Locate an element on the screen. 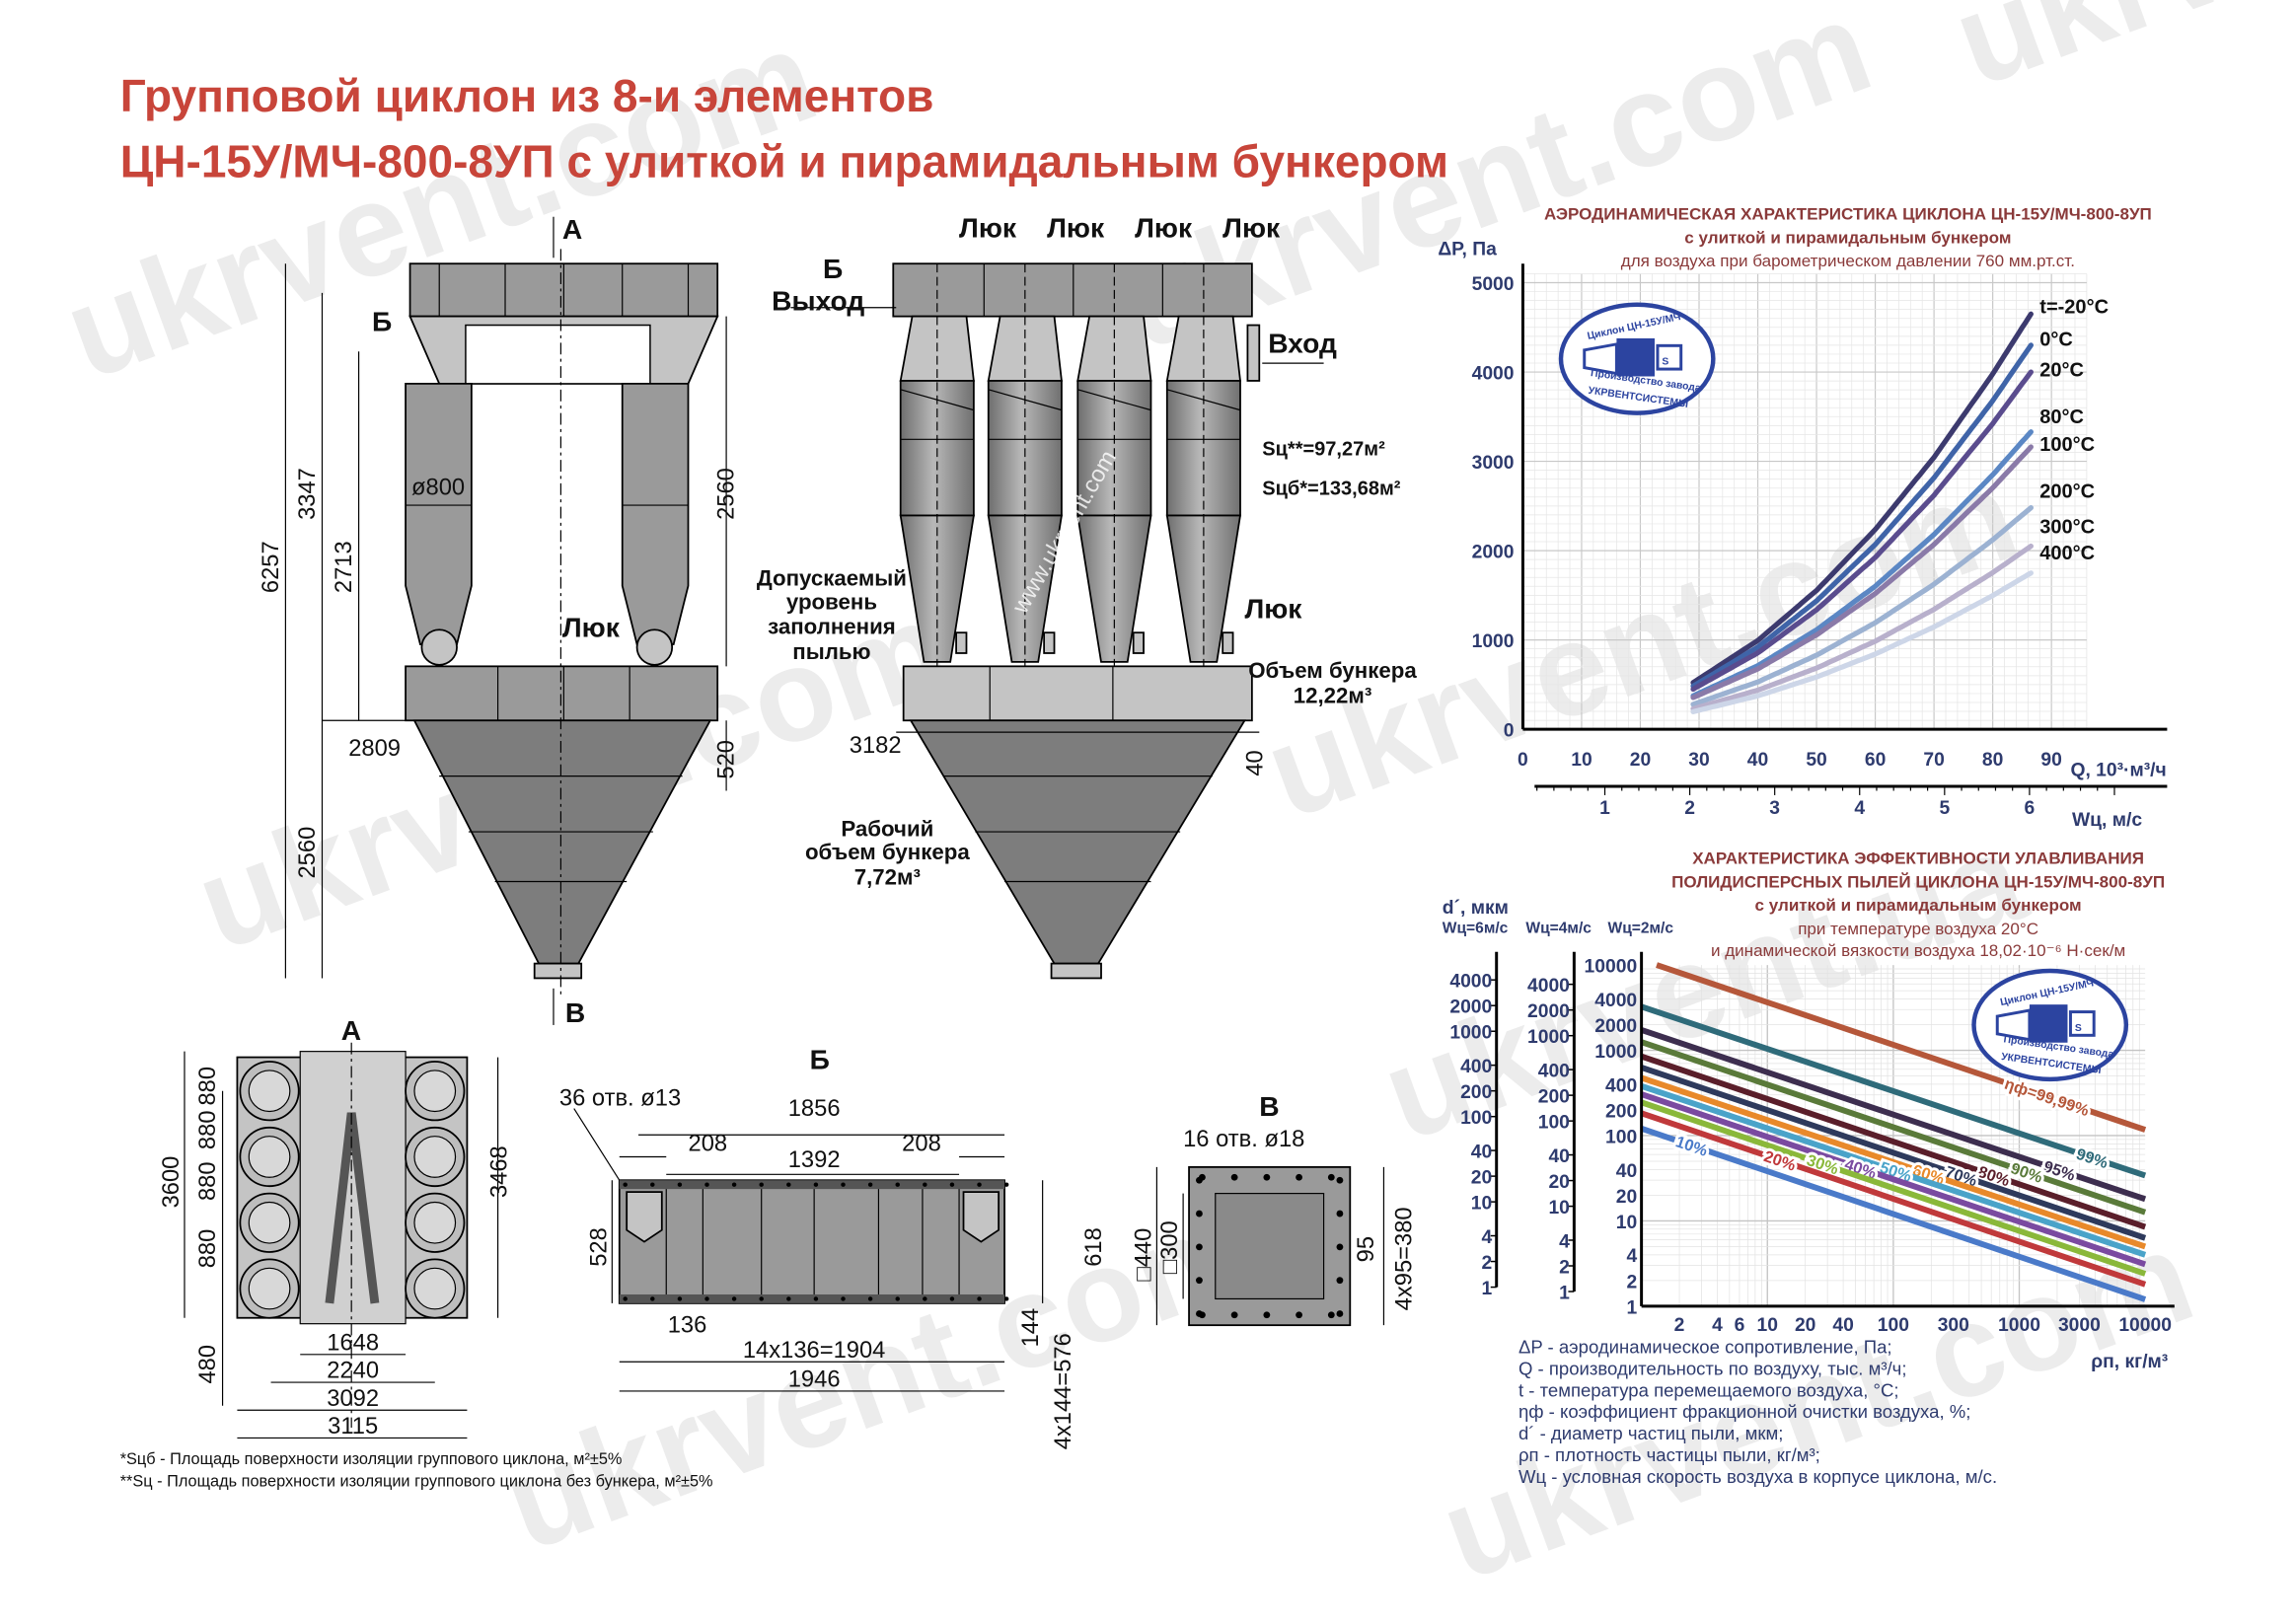  logo-letter: S is located at coordinates (2078, 1028).